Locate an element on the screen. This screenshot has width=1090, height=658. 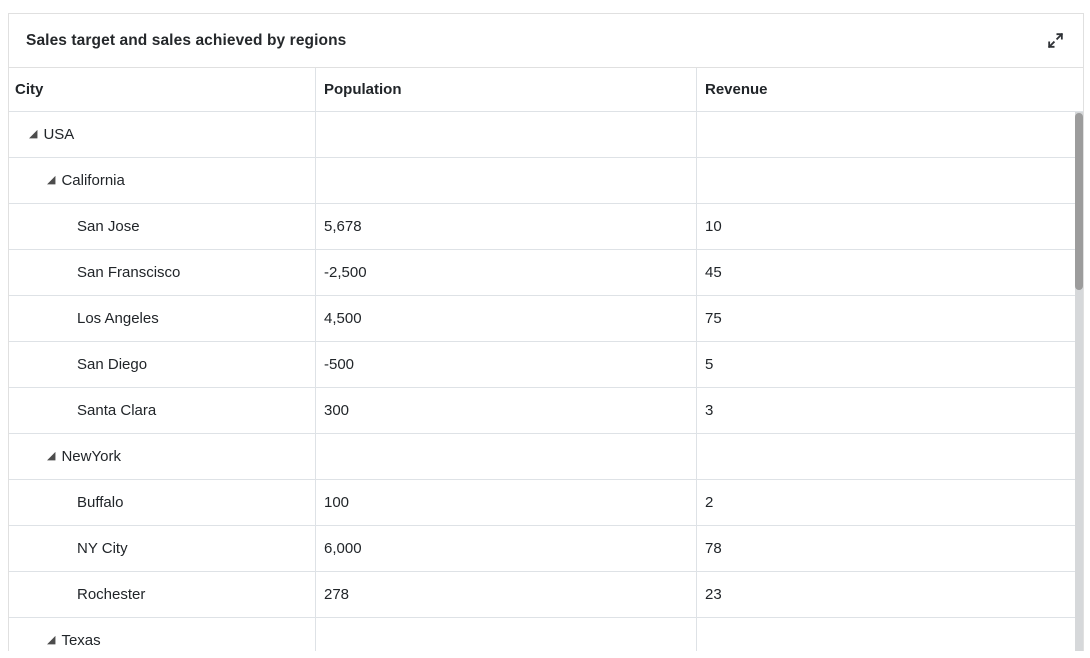
table-row-san-diego: San Diego -500 5 is located at coordinates (546, 365).